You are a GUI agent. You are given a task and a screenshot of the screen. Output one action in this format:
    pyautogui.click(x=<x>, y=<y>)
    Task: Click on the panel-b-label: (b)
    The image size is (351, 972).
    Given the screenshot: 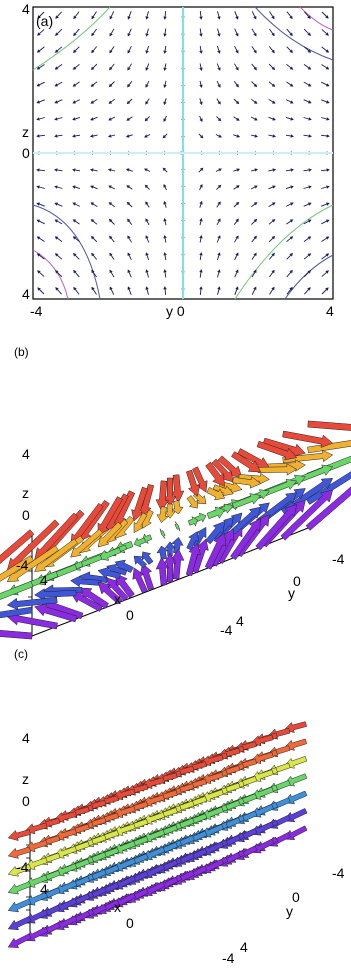 What is the action you would take?
    pyautogui.click(x=21, y=352)
    